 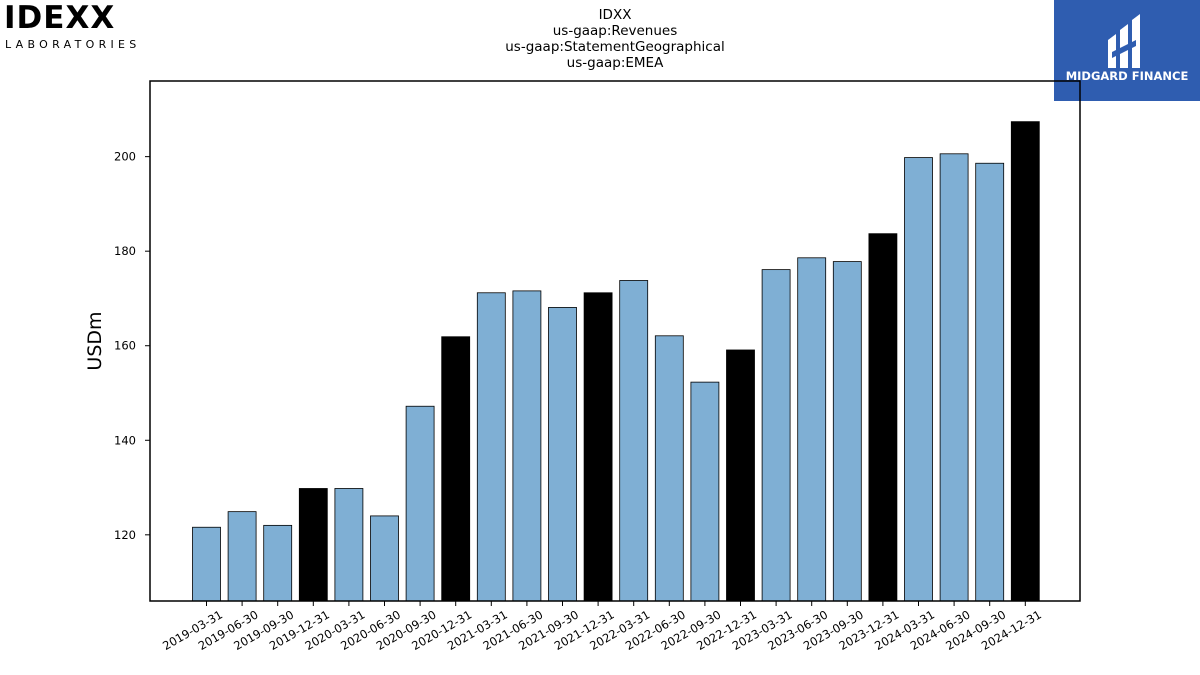 I want to click on midgard-finance-brand: MIDGARD FINANCE, so click(x=1127, y=76).